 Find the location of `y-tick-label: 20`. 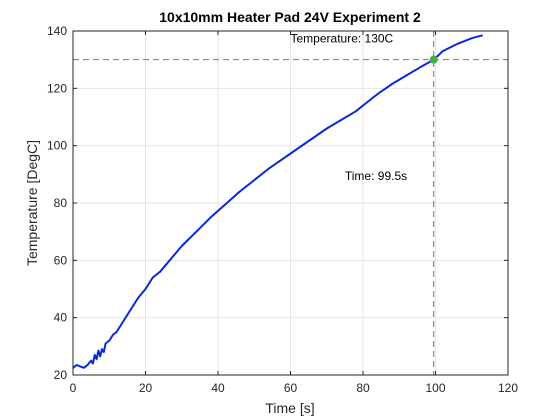

y-tick-label: 20 is located at coordinates (61, 375).